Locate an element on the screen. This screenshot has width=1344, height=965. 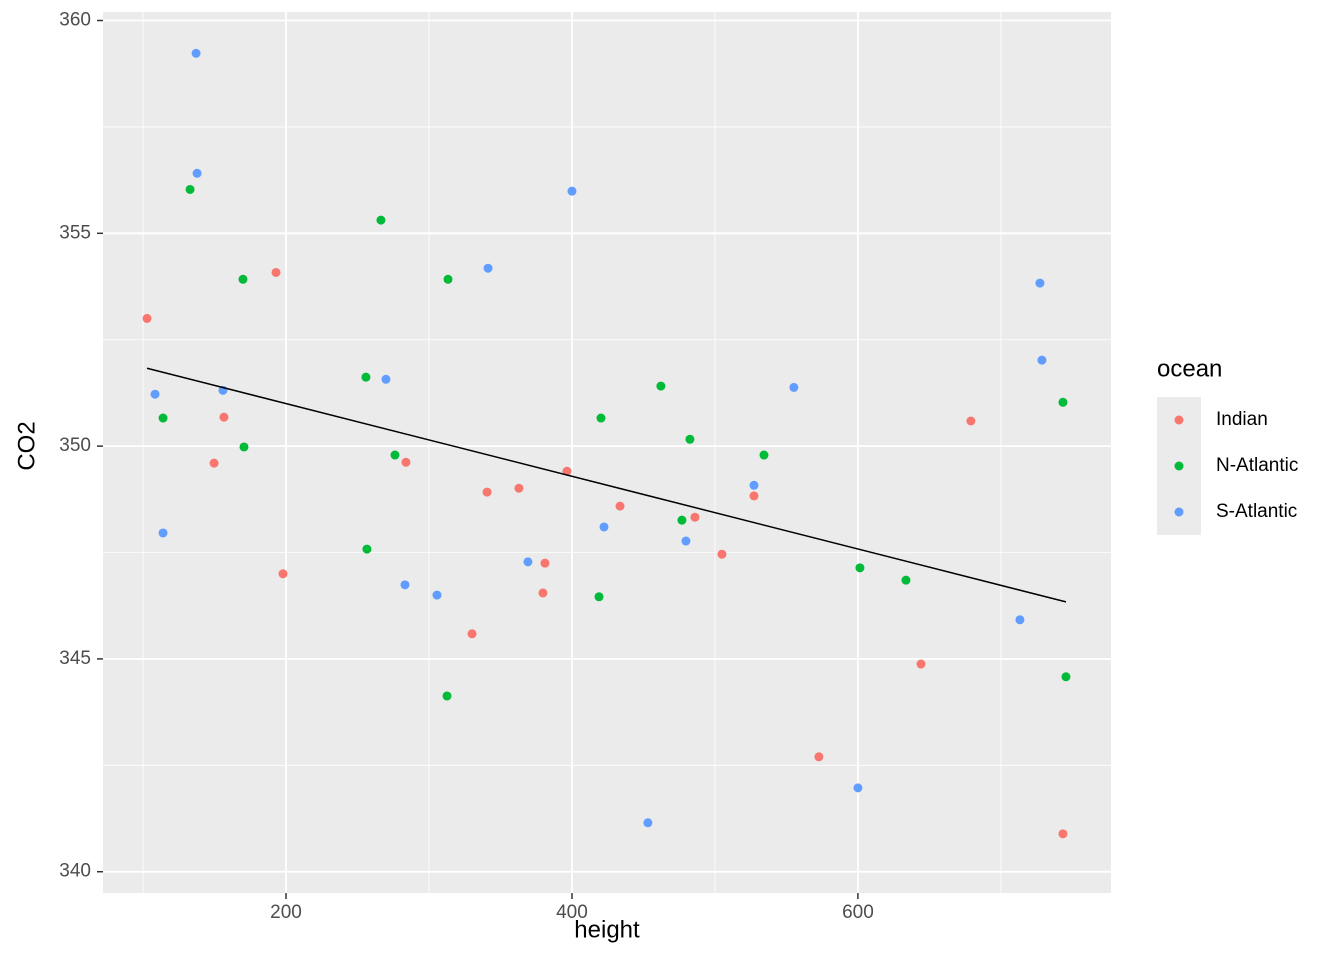
y-tick-label: 350 is located at coordinates (75, 445).